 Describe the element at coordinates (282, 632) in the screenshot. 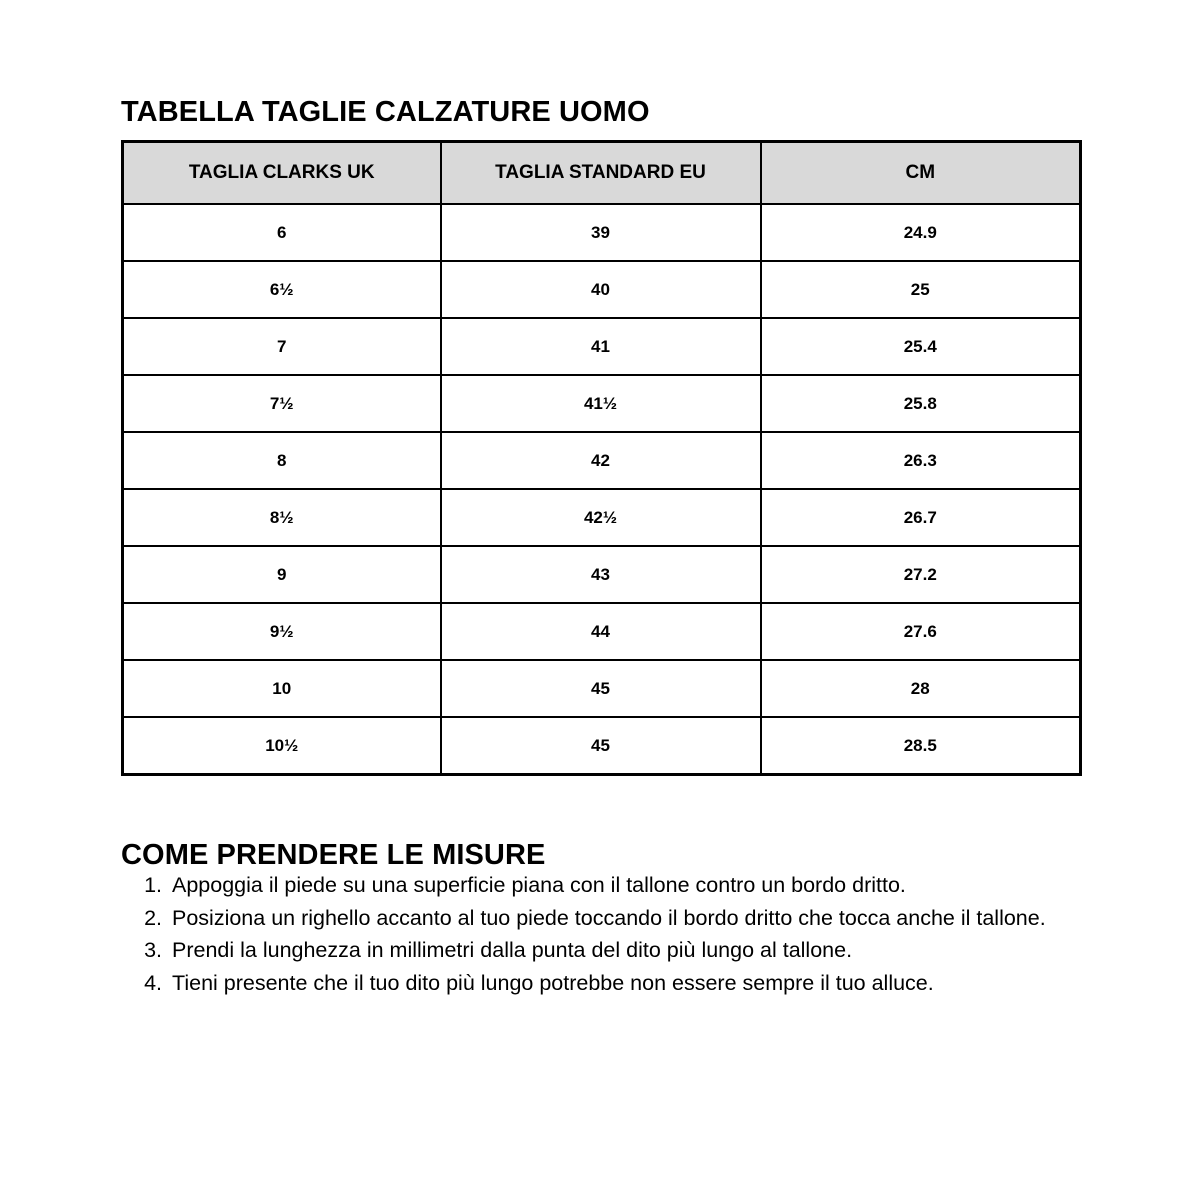

I see `cell-uk: 9½` at that location.